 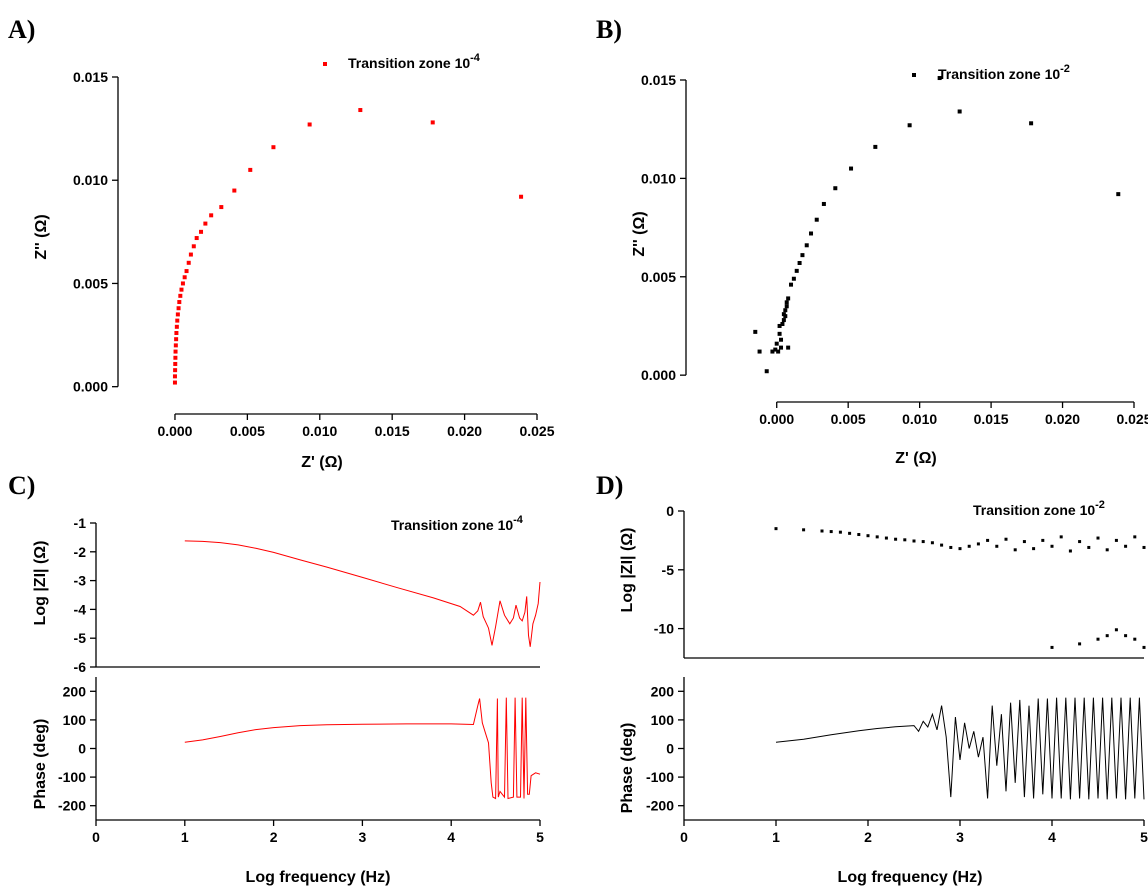 I want to click on chart-c-bottom-ytick-label: 200, so click(x=75, y=691).